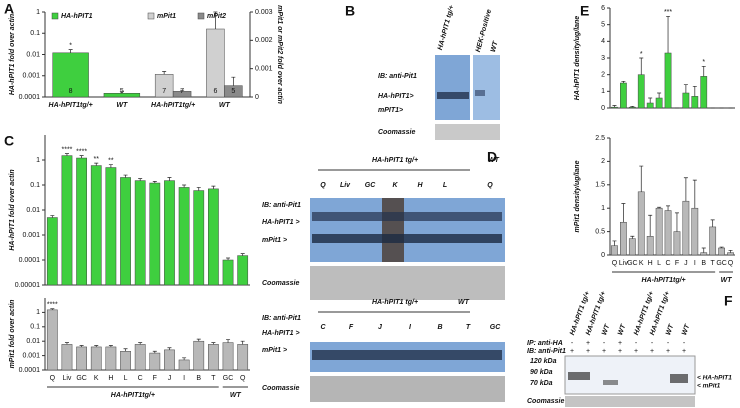  What do you see at coordinates (81, 151) in the screenshot?
I see `annotation: ****` at bounding box center [81, 151].